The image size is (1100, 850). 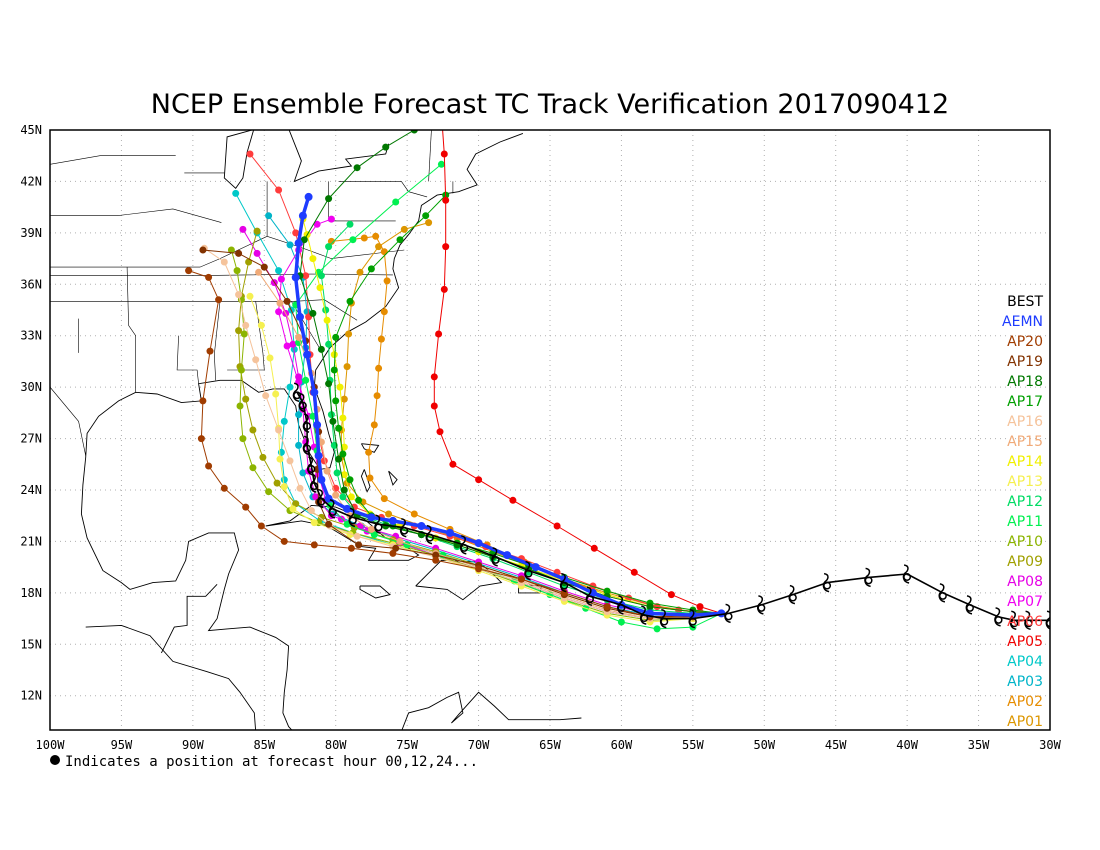 What do you see at coordinates (1025, 582) in the screenshot?
I see `legend-entry: AP08` at bounding box center [1025, 582].